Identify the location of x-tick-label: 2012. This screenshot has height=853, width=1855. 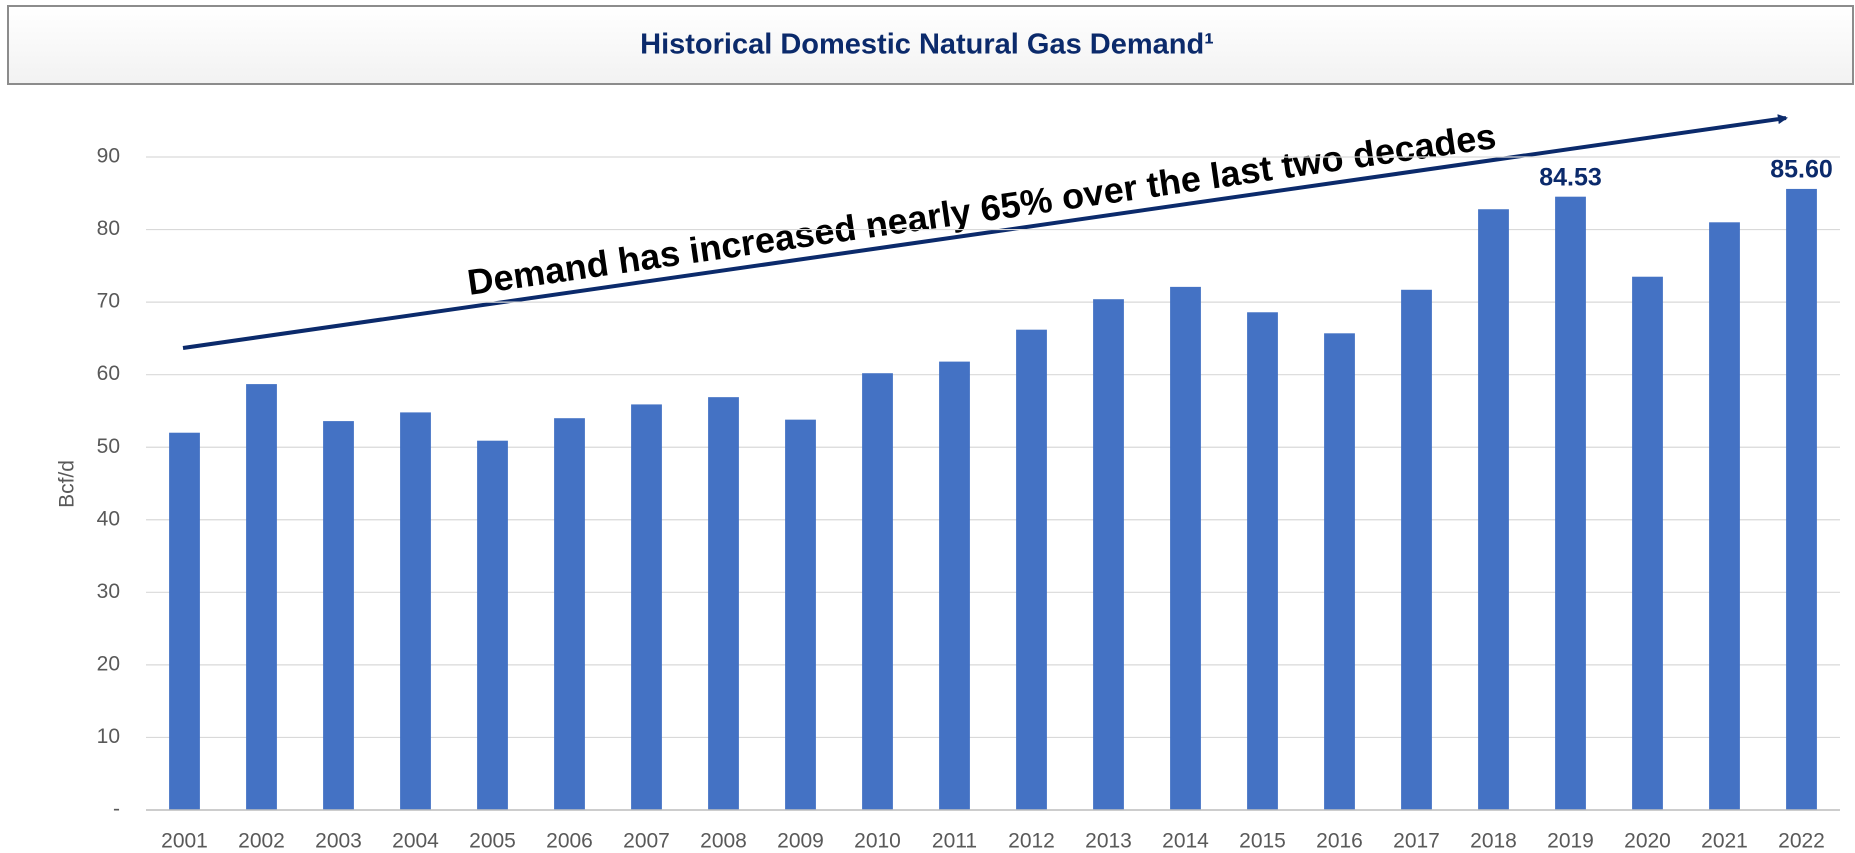
(1031, 841).